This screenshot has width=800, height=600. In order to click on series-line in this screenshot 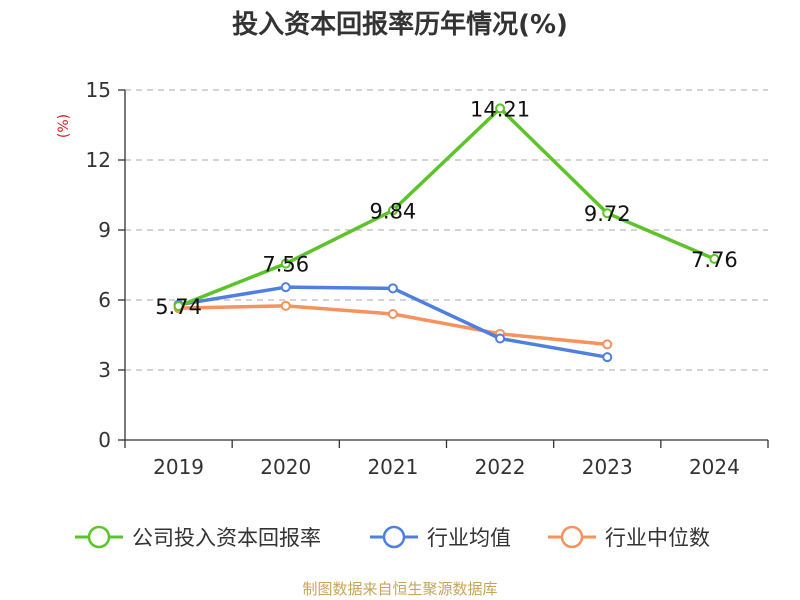, I will do `click(392, 322)`.